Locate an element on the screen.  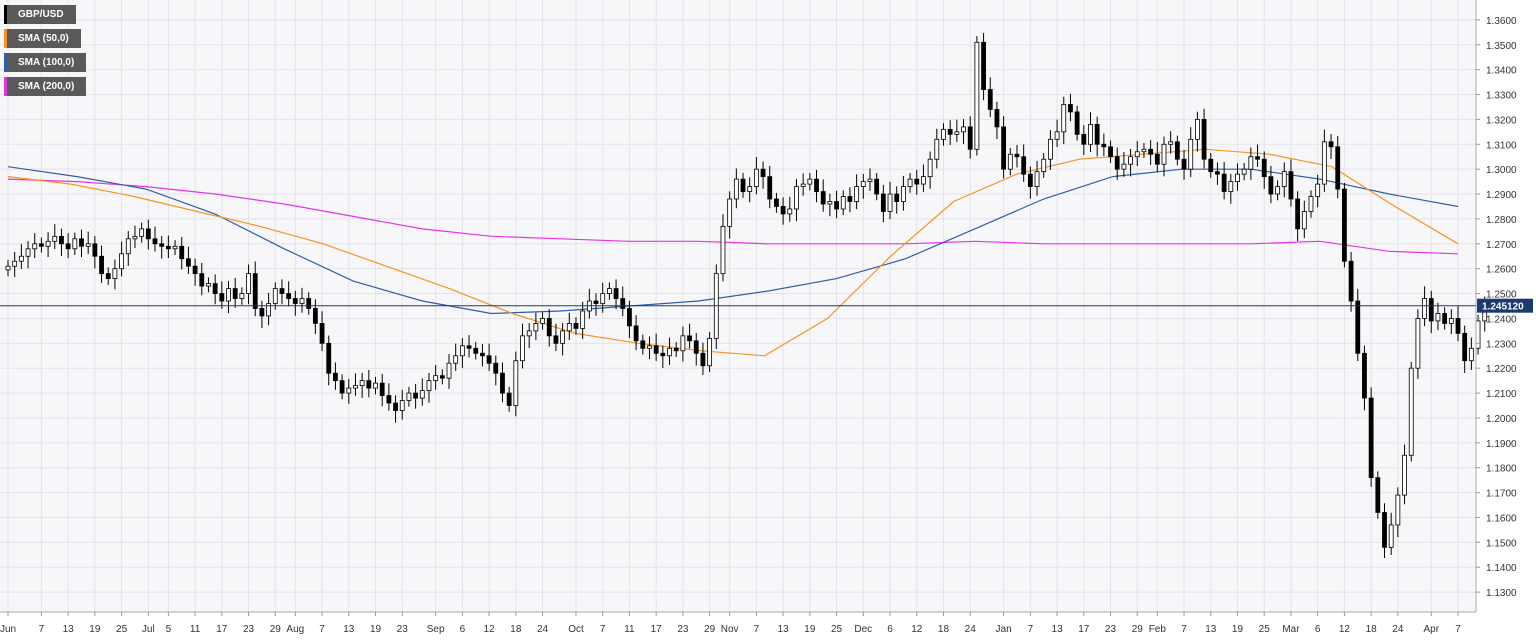
x-tick-label: 13 is located at coordinates (1211, 629).